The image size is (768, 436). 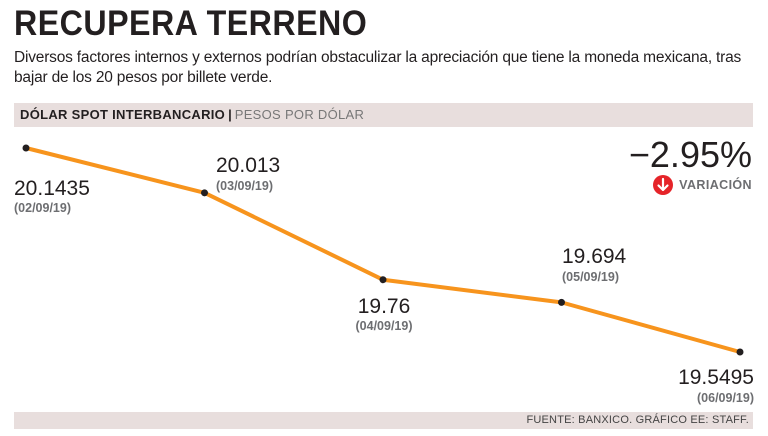 What do you see at coordinates (384, 326) in the screenshot?
I see `data-date-label: (04/09/19)` at bounding box center [384, 326].